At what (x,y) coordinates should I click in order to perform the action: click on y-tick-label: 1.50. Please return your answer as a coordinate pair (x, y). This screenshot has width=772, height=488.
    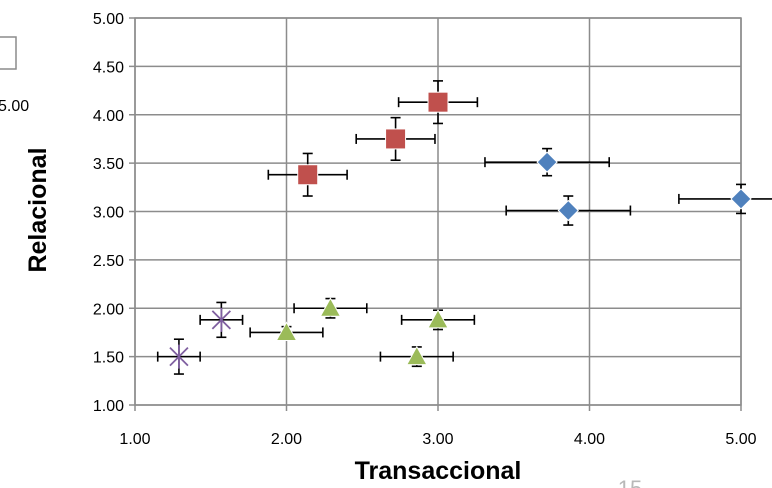
    Looking at the image, I should click on (108, 358).